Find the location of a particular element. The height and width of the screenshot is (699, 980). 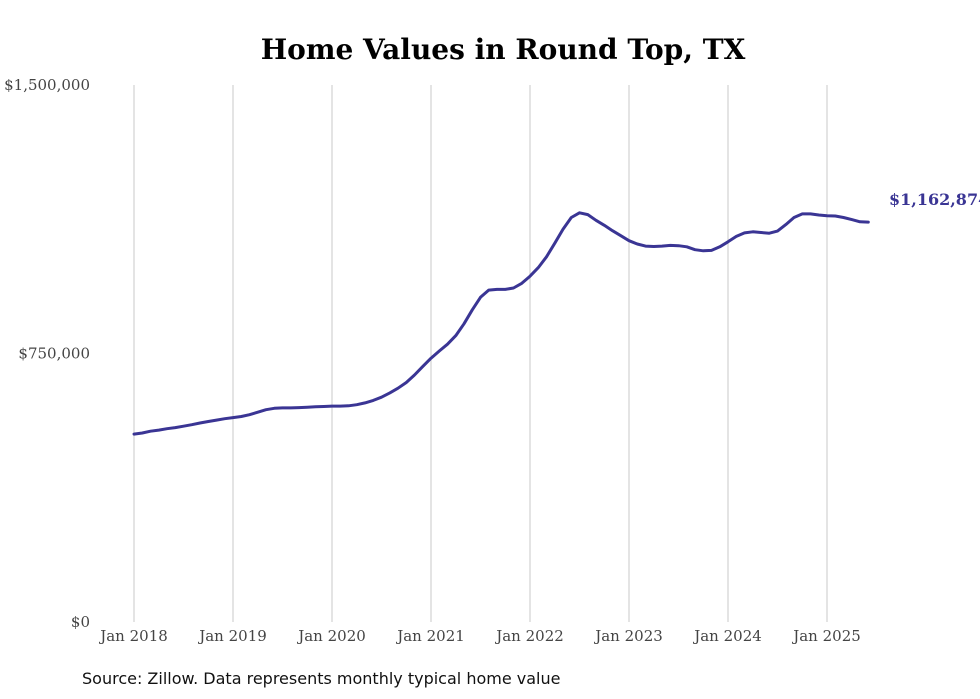

chart-title: Home Values in Round Top, TX is located at coordinates (503, 49).